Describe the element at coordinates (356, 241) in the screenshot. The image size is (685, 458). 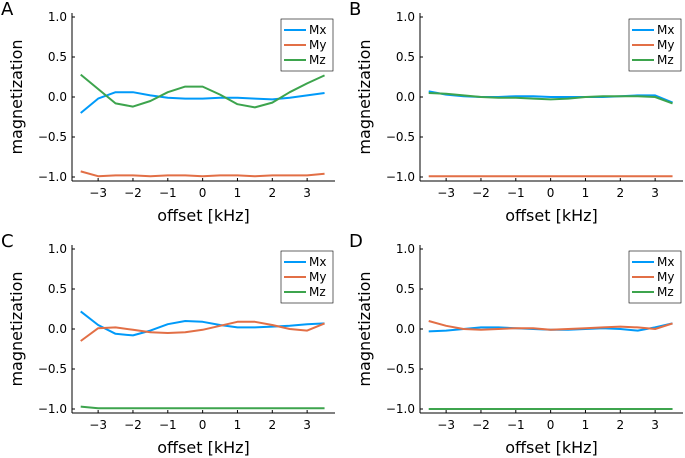
I see `panel-label: D` at that location.